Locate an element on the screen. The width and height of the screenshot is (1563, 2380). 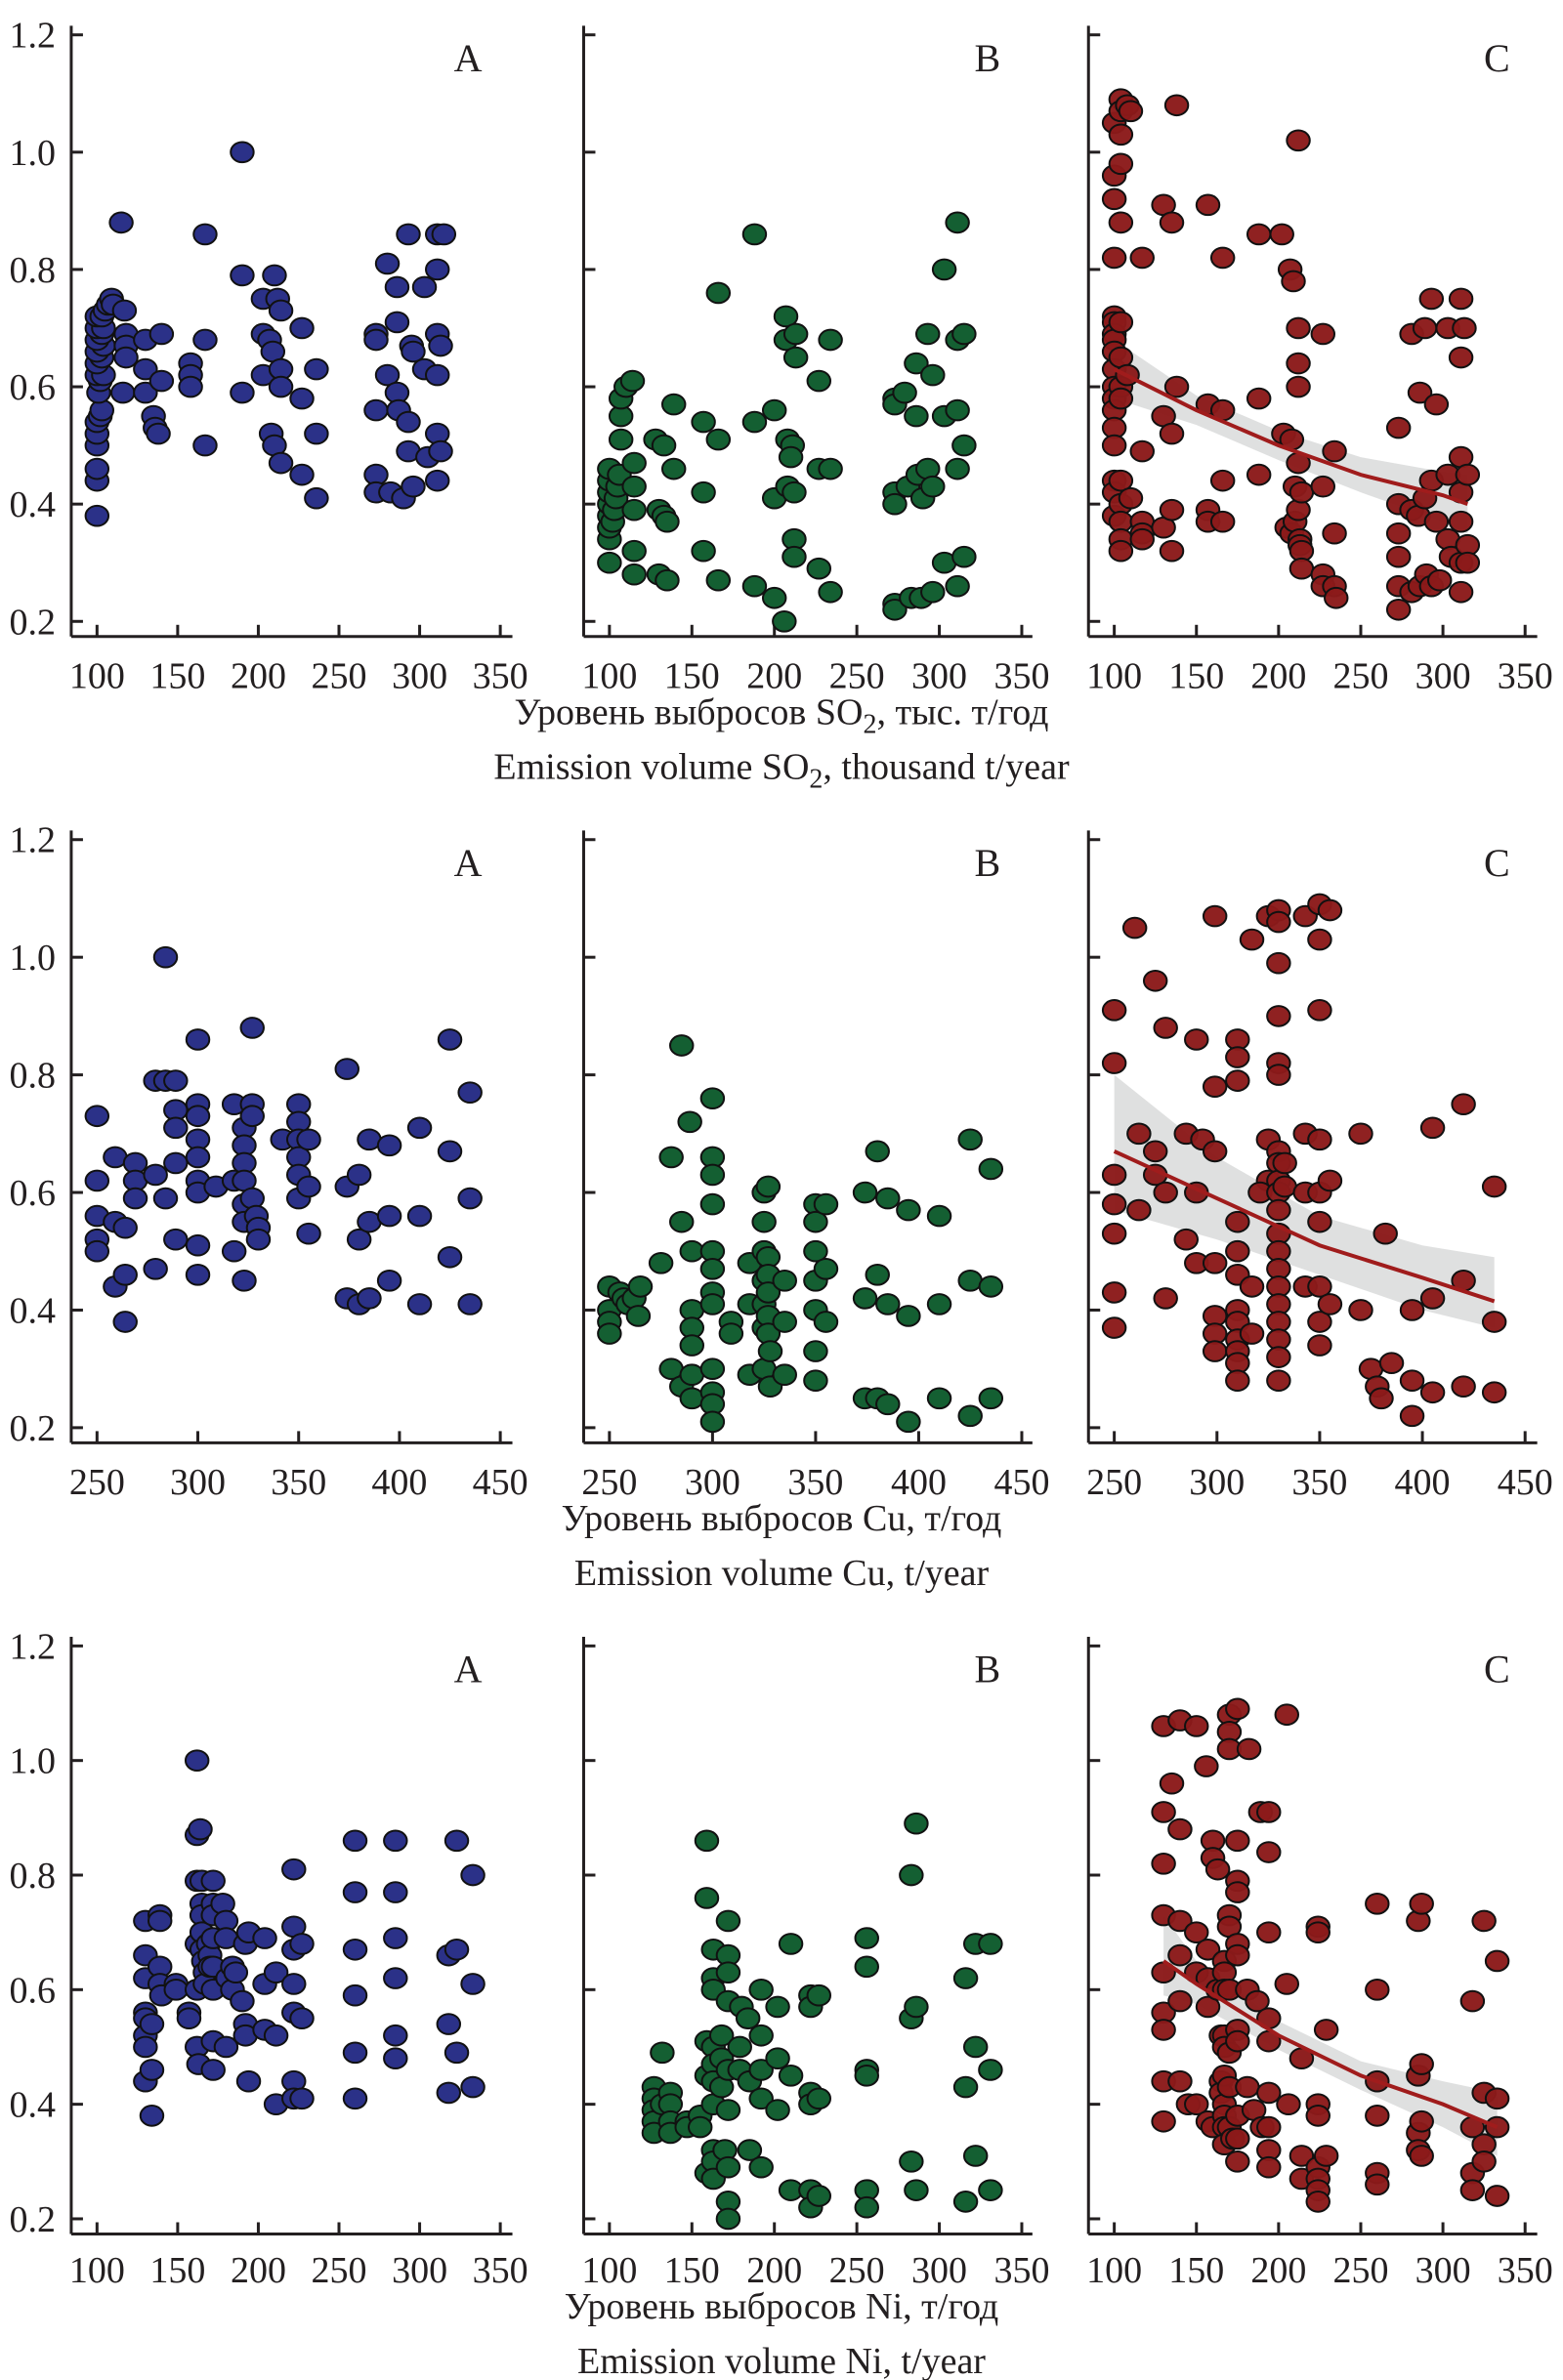
row2-panel-a-y-tick-label: 1.0 is located at coordinates (32, 958).